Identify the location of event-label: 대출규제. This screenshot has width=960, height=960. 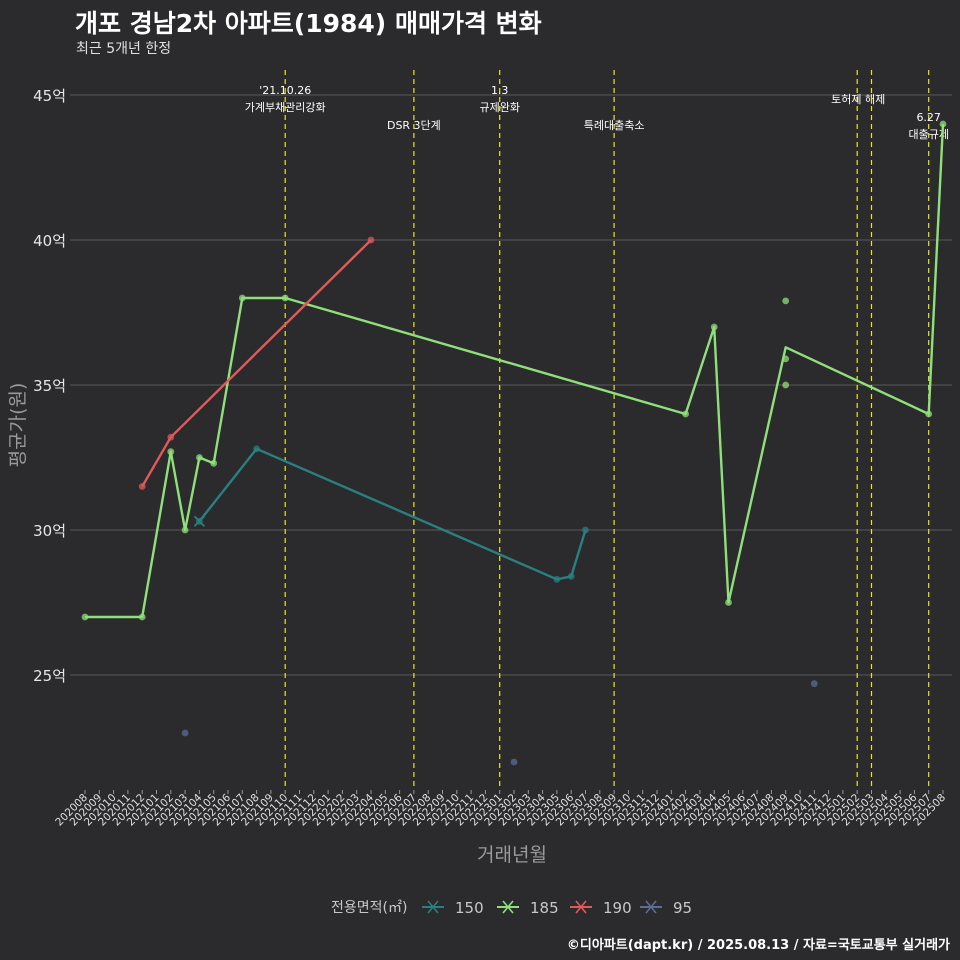
(928, 134).